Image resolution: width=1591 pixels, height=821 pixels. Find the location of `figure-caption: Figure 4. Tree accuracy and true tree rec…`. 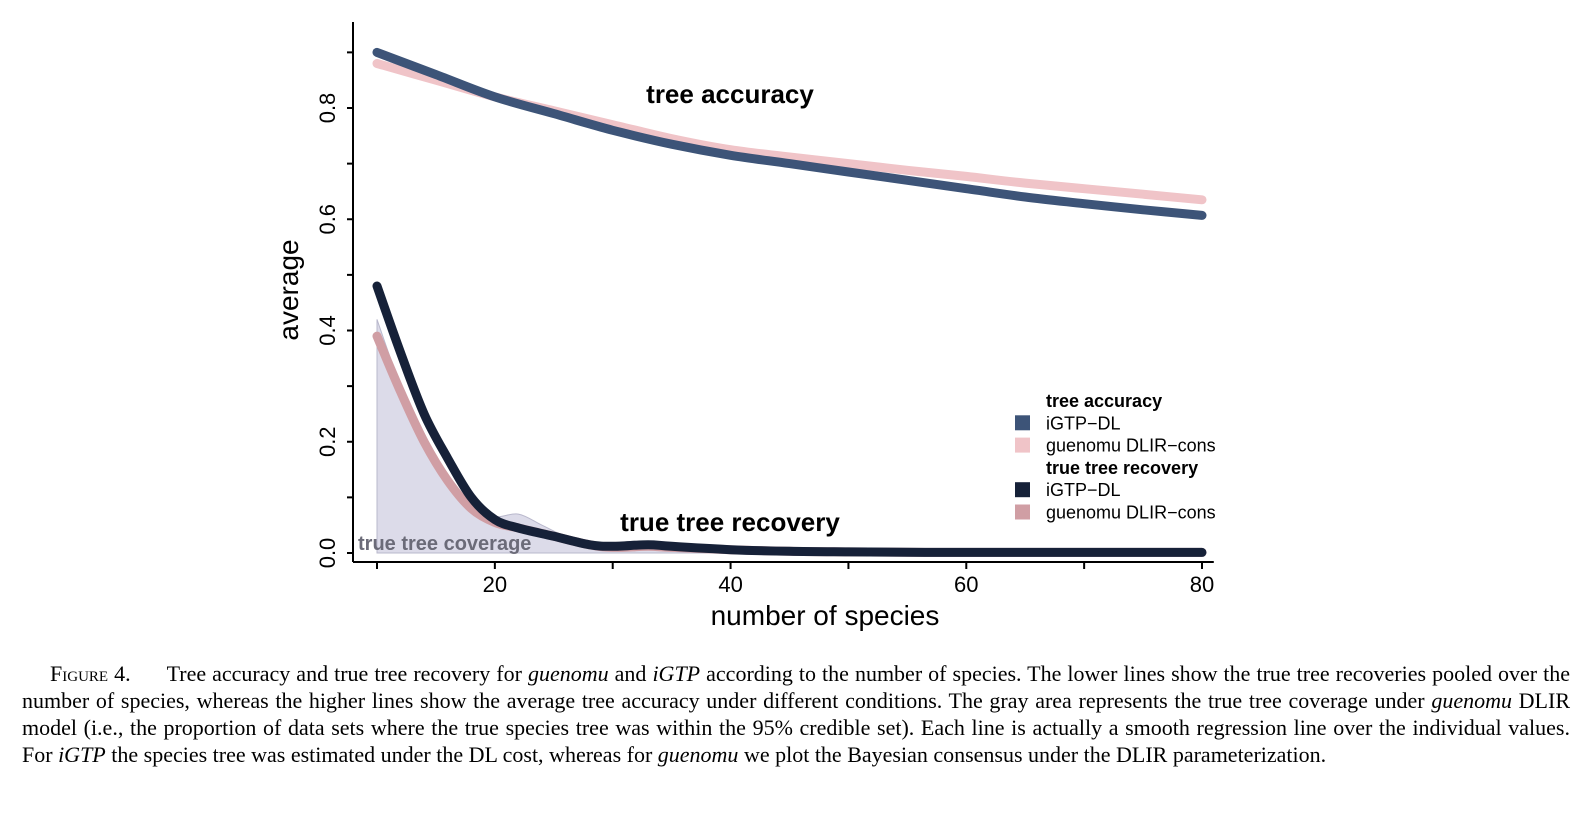

figure-caption: Figure 4. Tree accuracy and true tree rec… is located at coordinates (796, 714).